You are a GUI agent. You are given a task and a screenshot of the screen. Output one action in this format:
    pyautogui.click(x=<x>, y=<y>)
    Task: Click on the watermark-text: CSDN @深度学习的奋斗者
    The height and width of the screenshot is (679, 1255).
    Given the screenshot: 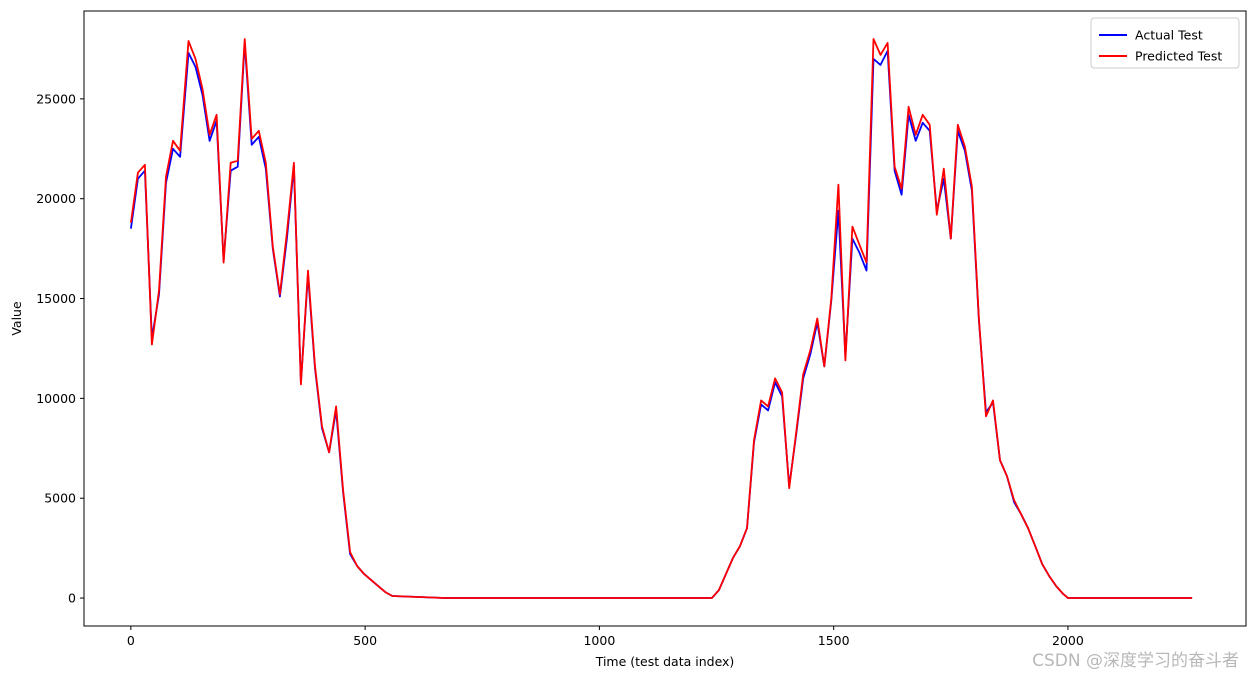 What is the action you would take?
    pyautogui.click(x=1135, y=661)
    